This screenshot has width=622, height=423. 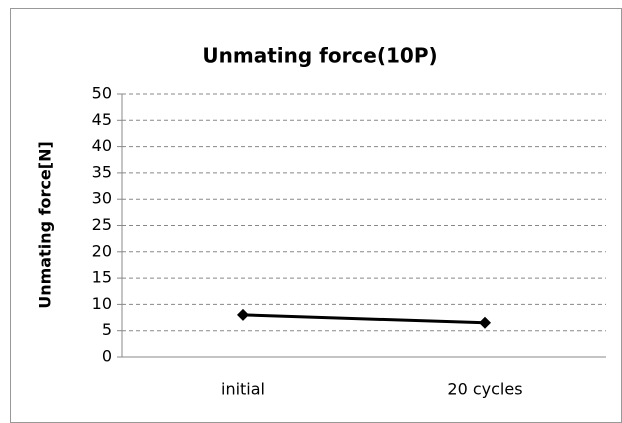 What do you see at coordinates (102, 277) in the screenshot?
I see `y-tick-label: 15` at bounding box center [102, 277].